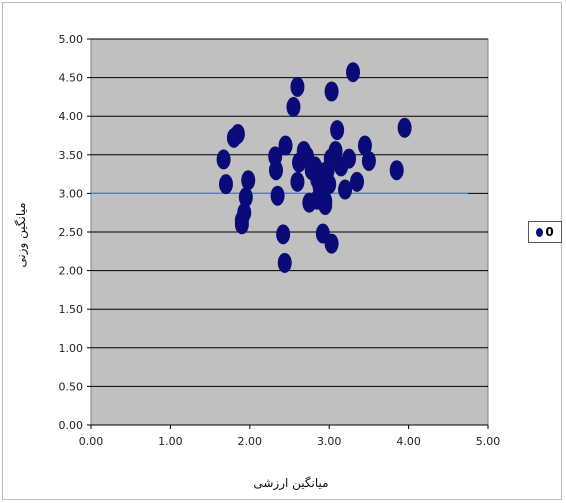  I want to click on y-tick-label: 1.00, so click(71, 348).